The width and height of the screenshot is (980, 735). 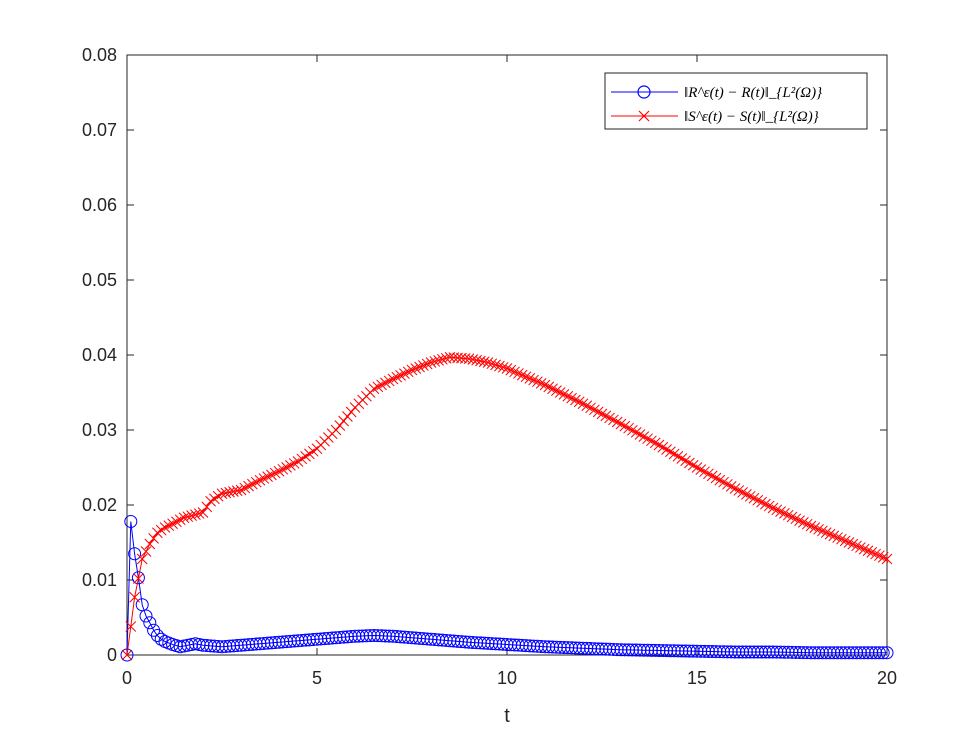 I want to click on y-tick-label: 0.03, so click(x=99, y=430).